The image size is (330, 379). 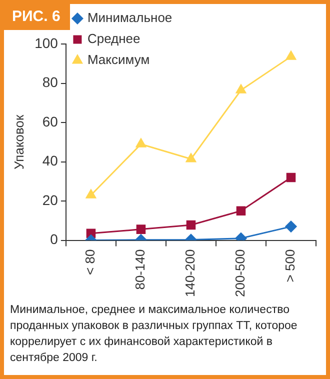 I want to click on text: Минимальное, среднее и максимальное количество проданных упаковок в различных группах ТТ, которое коррелирует с их финансовой характеристикой в сентябре 2009 г., so click(x=154, y=334).